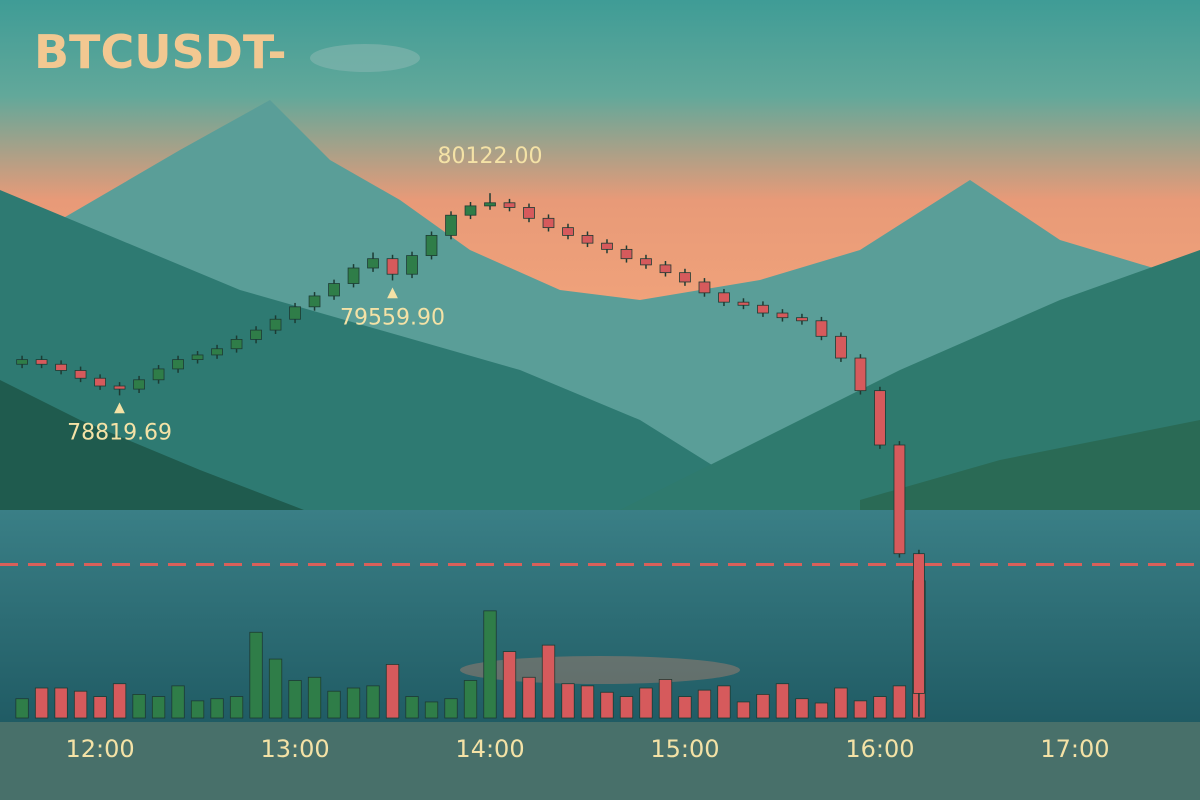 The height and width of the screenshot is (800, 1200). What do you see at coordinates (119, 407) in the screenshot?
I see `annotation-arrow: ▲` at bounding box center [119, 407].